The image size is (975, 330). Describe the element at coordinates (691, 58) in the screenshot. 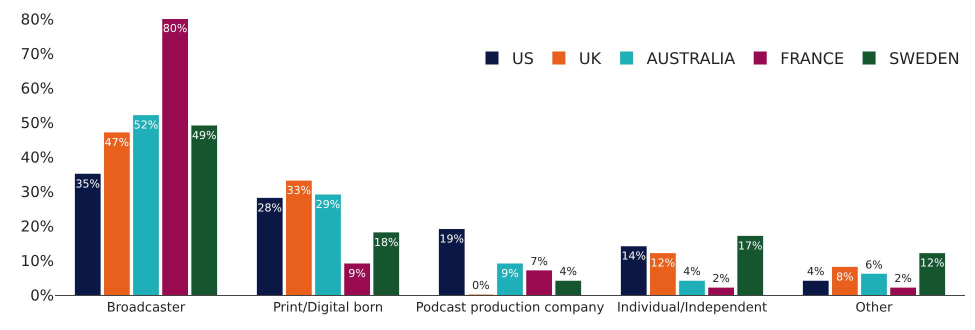

I see `legend-label: AUSTRALIA` at that location.